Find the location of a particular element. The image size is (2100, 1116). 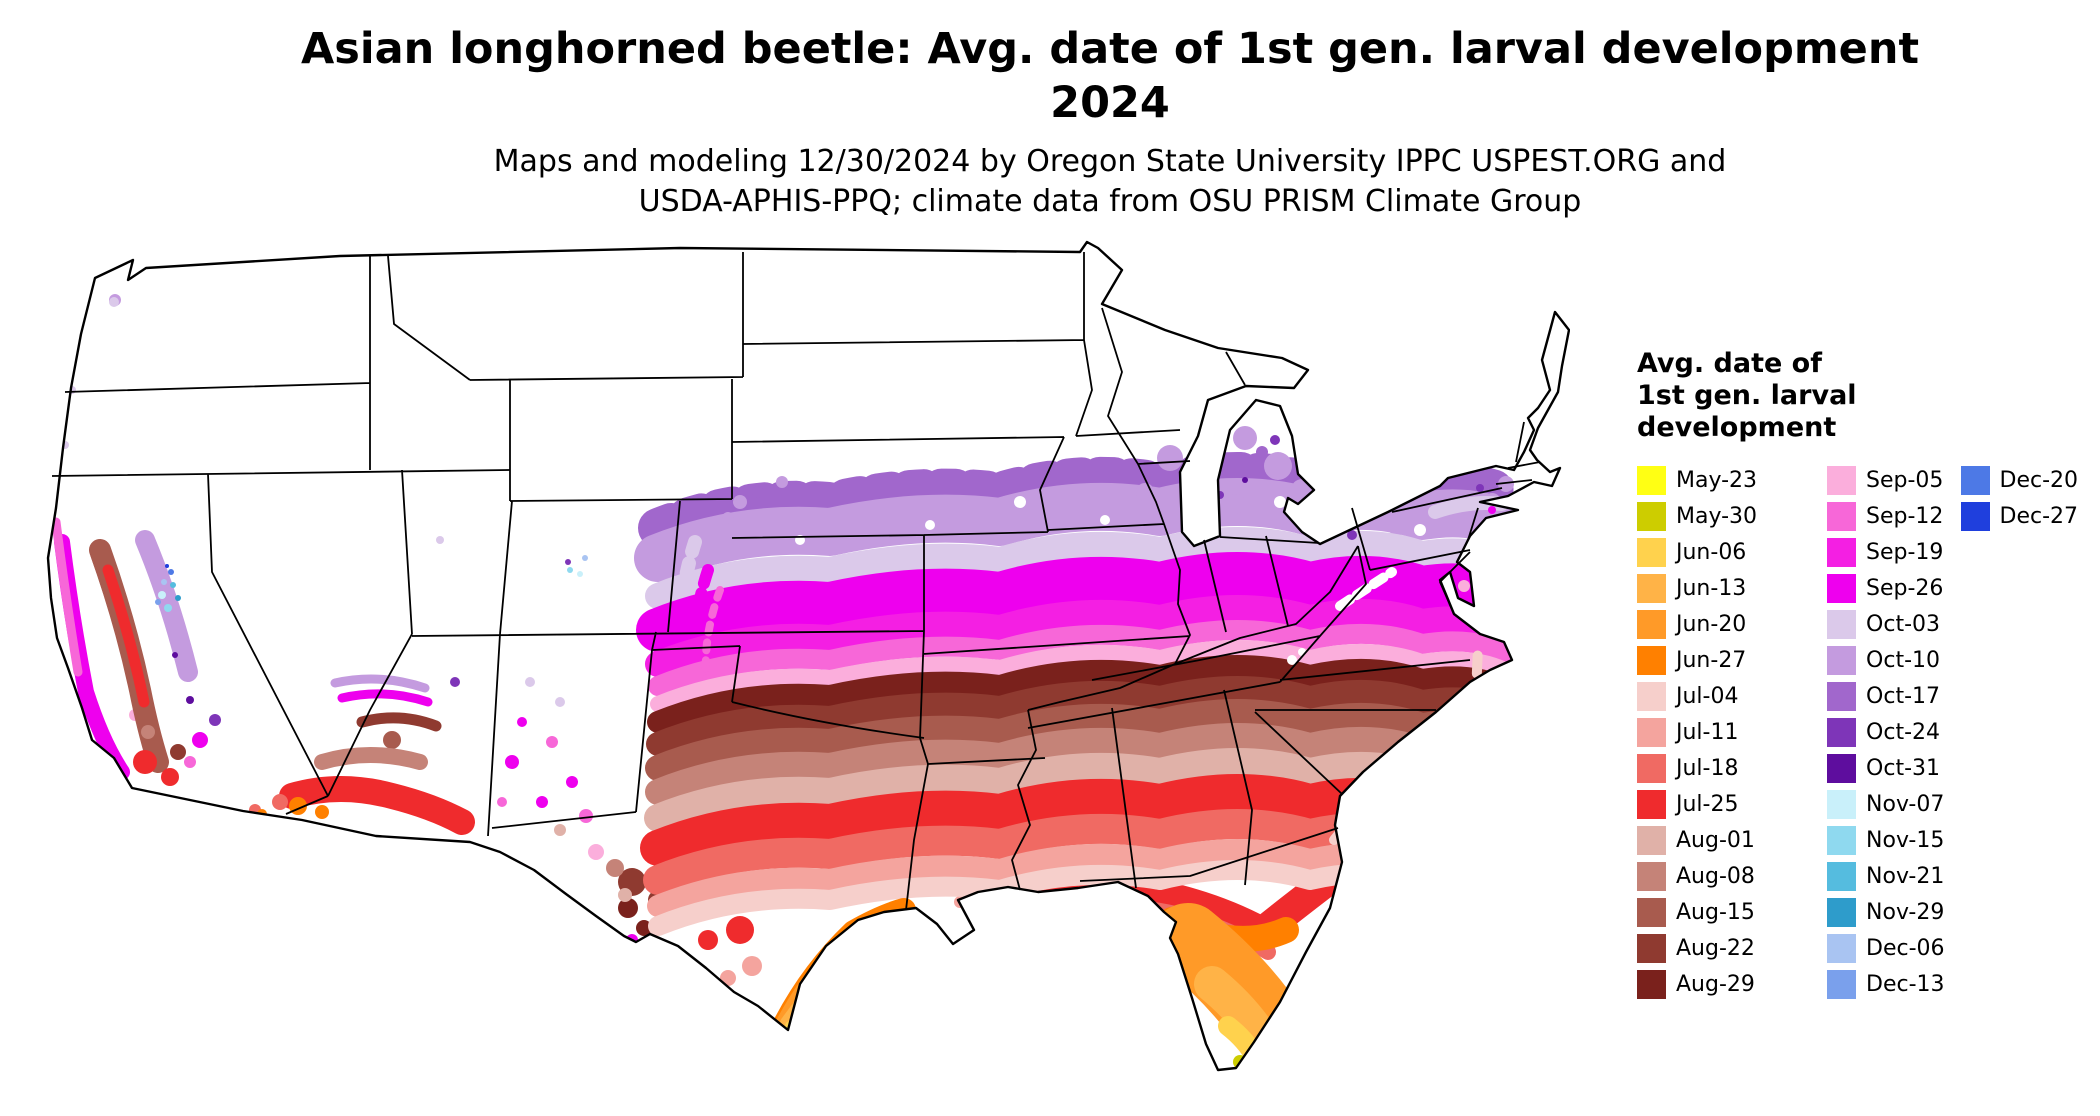

legend-entry: May-30 is located at coordinates (1697, 516).